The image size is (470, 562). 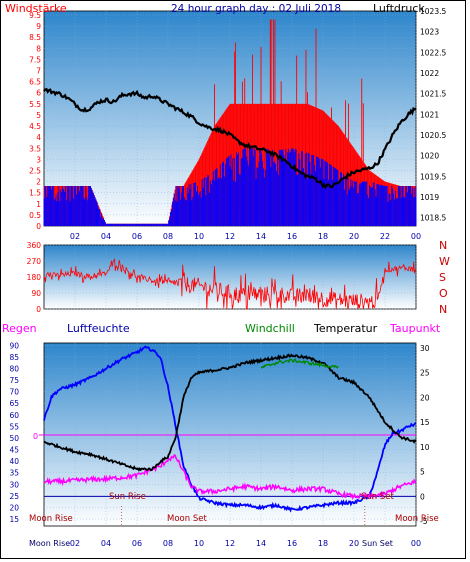 What do you see at coordinates (261, 236) in the screenshot?
I see `time-tick-label: 14` at bounding box center [261, 236].